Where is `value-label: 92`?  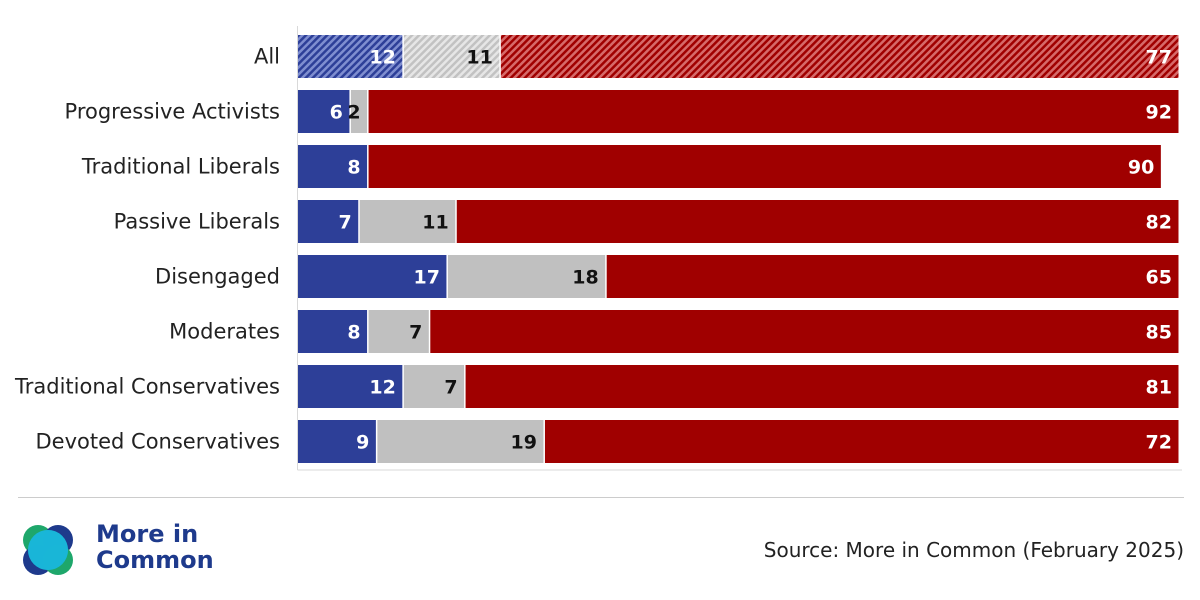 value-label: 92 is located at coordinates (1159, 113).